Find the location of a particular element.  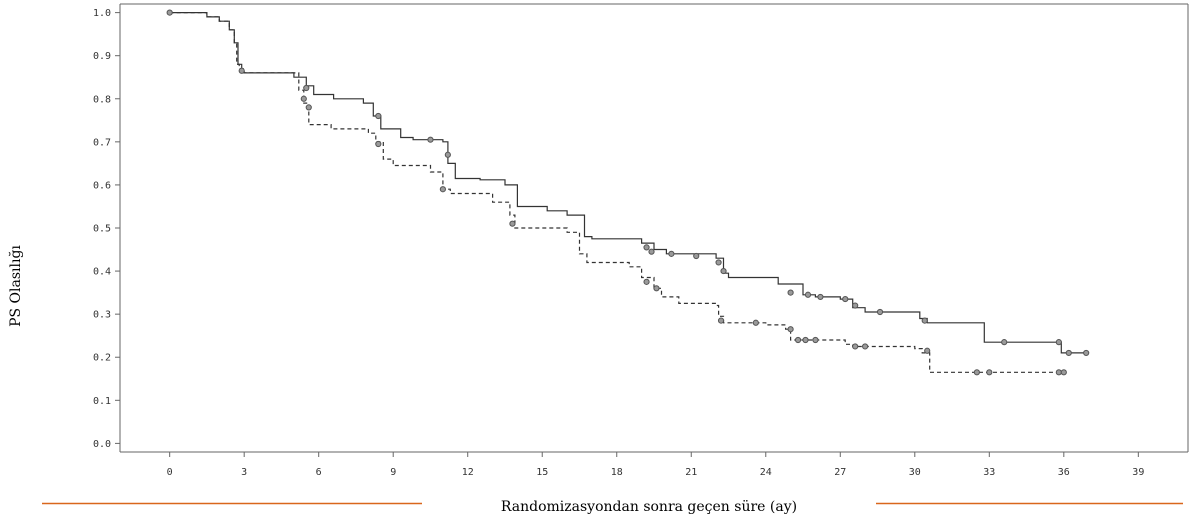

x-tick-label: 39 is located at coordinates (1138, 472).